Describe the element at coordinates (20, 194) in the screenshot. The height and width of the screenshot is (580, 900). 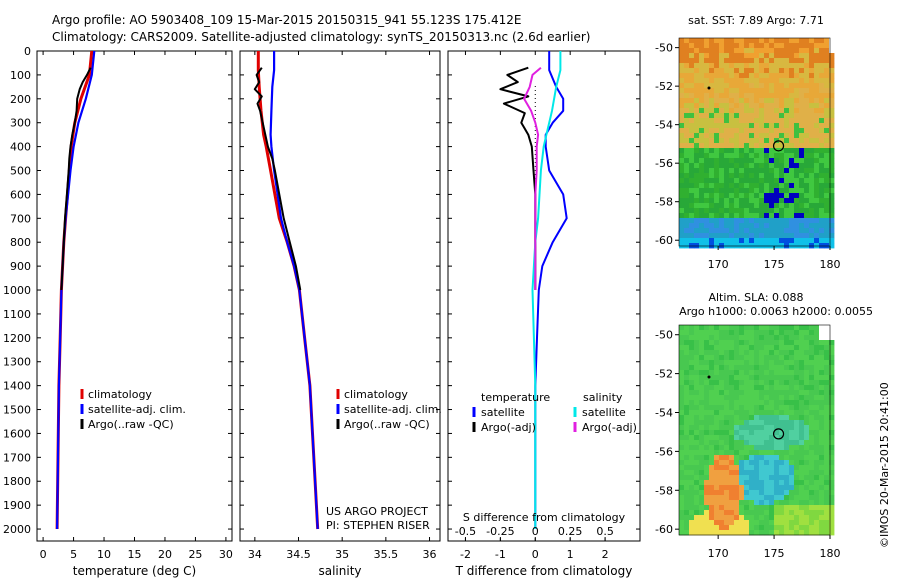
I see `y-tick-label: 600` at that location.